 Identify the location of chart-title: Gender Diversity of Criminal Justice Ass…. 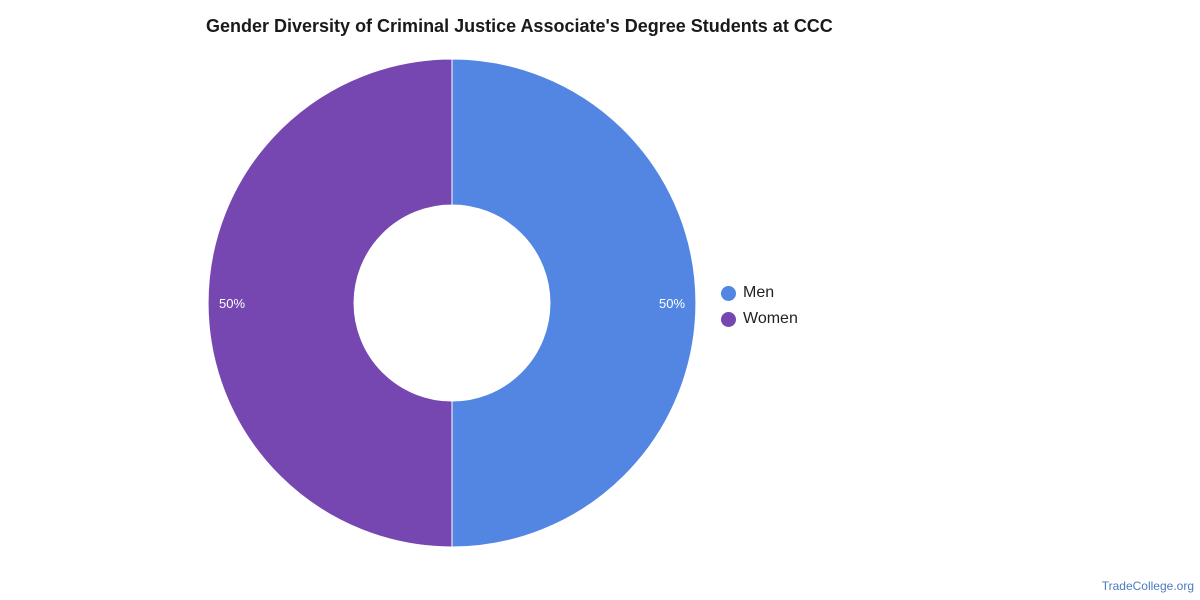
(519, 26).